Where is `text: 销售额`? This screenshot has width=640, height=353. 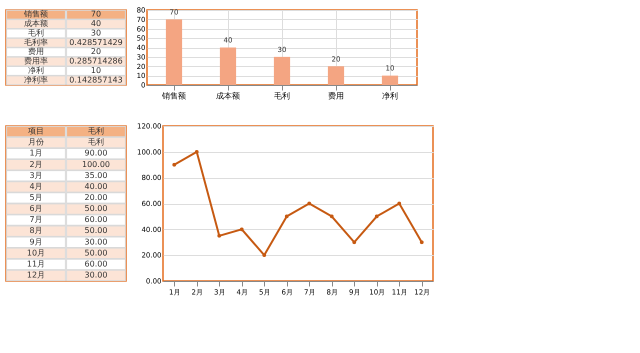
text: 销售额 is located at coordinates (35, 14).